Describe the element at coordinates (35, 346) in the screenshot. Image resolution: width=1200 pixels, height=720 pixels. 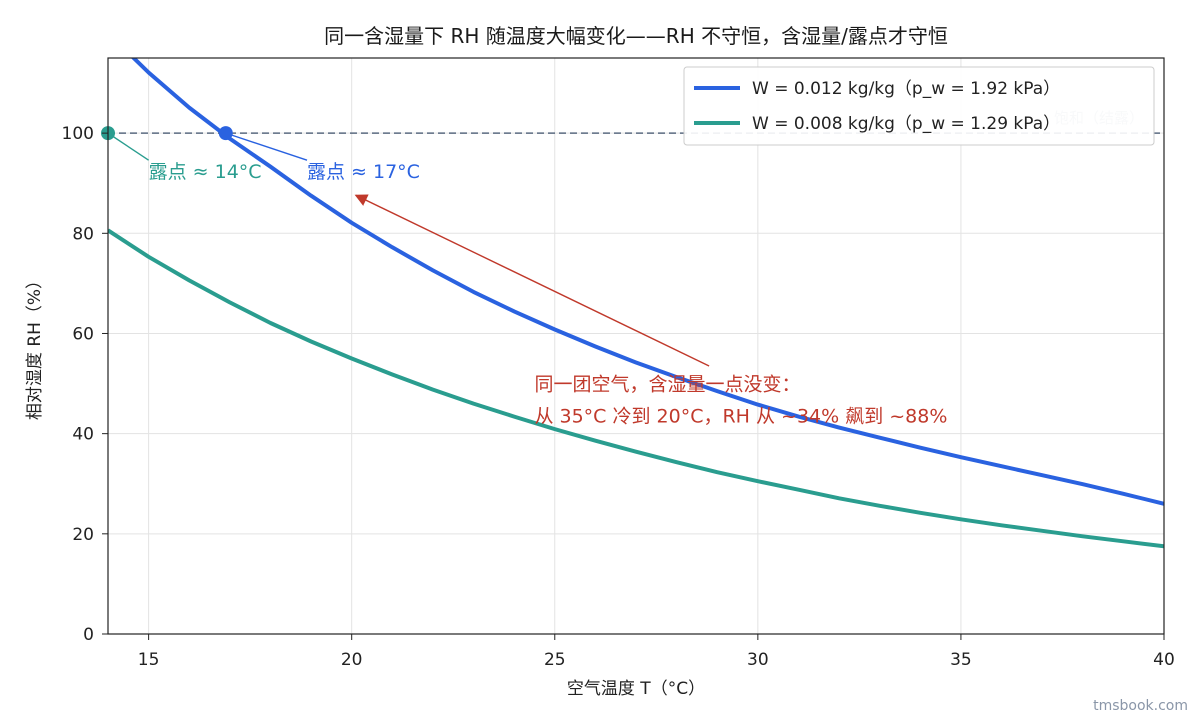
I see `y-axis-label: 相对湿度 RH（%）` at that location.